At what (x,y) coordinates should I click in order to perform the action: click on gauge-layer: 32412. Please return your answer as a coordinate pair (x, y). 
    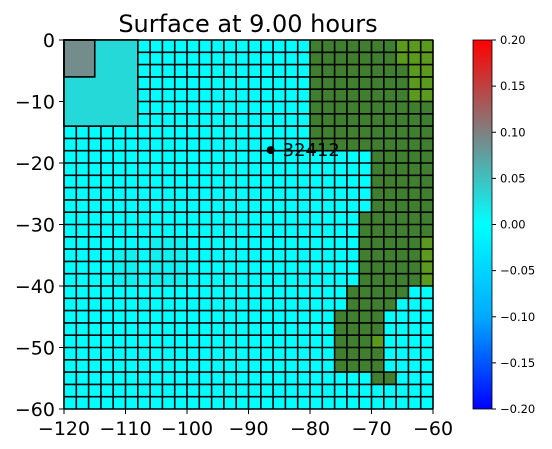
    Looking at the image, I should click on (303, 150).